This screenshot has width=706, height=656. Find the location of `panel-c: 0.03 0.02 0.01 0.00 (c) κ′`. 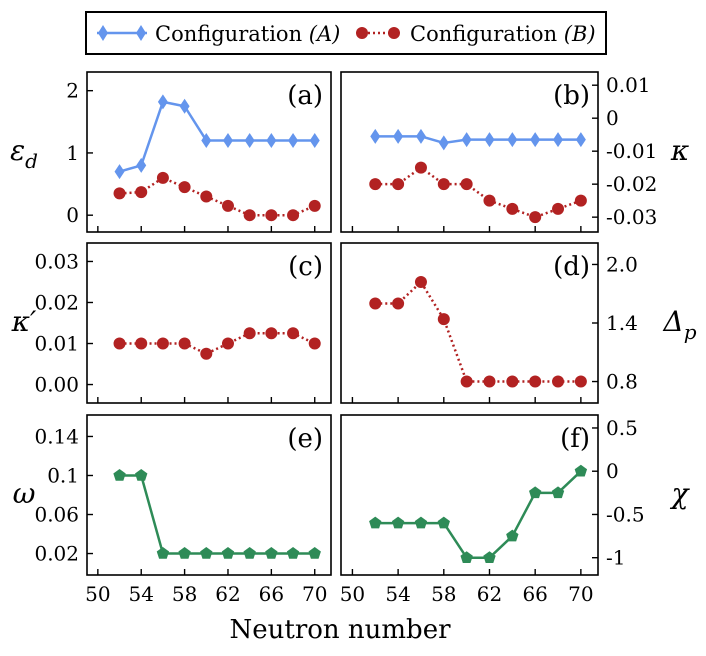

panel-c: 0.03 0.02 0.01 0.00 (c) κ′ is located at coordinates (171, 323).